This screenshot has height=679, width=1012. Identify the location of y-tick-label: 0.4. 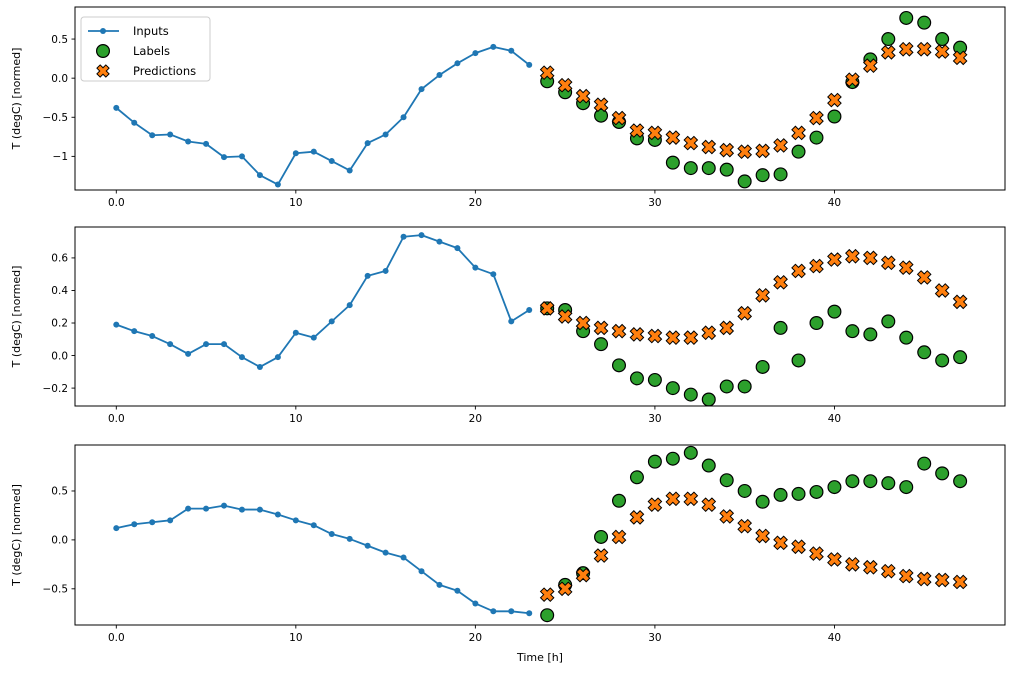
(59, 291).